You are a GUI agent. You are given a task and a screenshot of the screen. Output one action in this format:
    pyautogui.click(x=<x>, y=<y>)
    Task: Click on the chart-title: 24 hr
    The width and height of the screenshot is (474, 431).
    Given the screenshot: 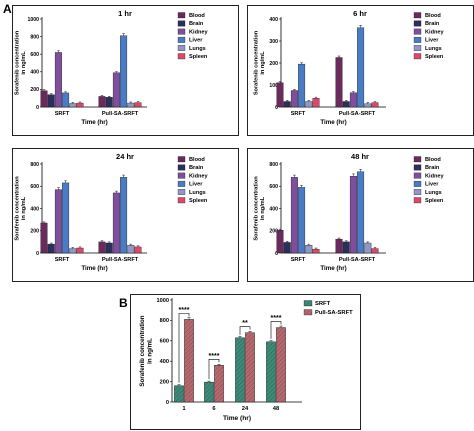 What is the action you would take?
    pyautogui.click(x=125, y=156)
    